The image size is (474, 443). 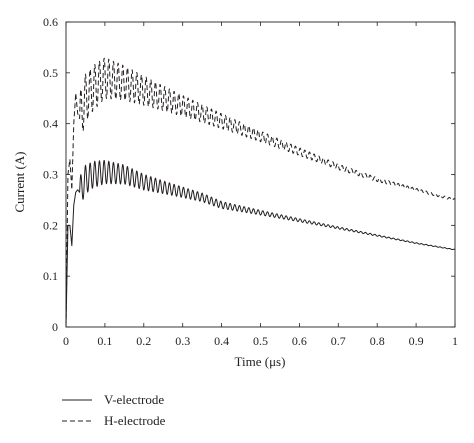 What do you see at coordinates (114, 410) in the screenshot?
I see `legend: V-electrode H-electrode` at bounding box center [114, 410].